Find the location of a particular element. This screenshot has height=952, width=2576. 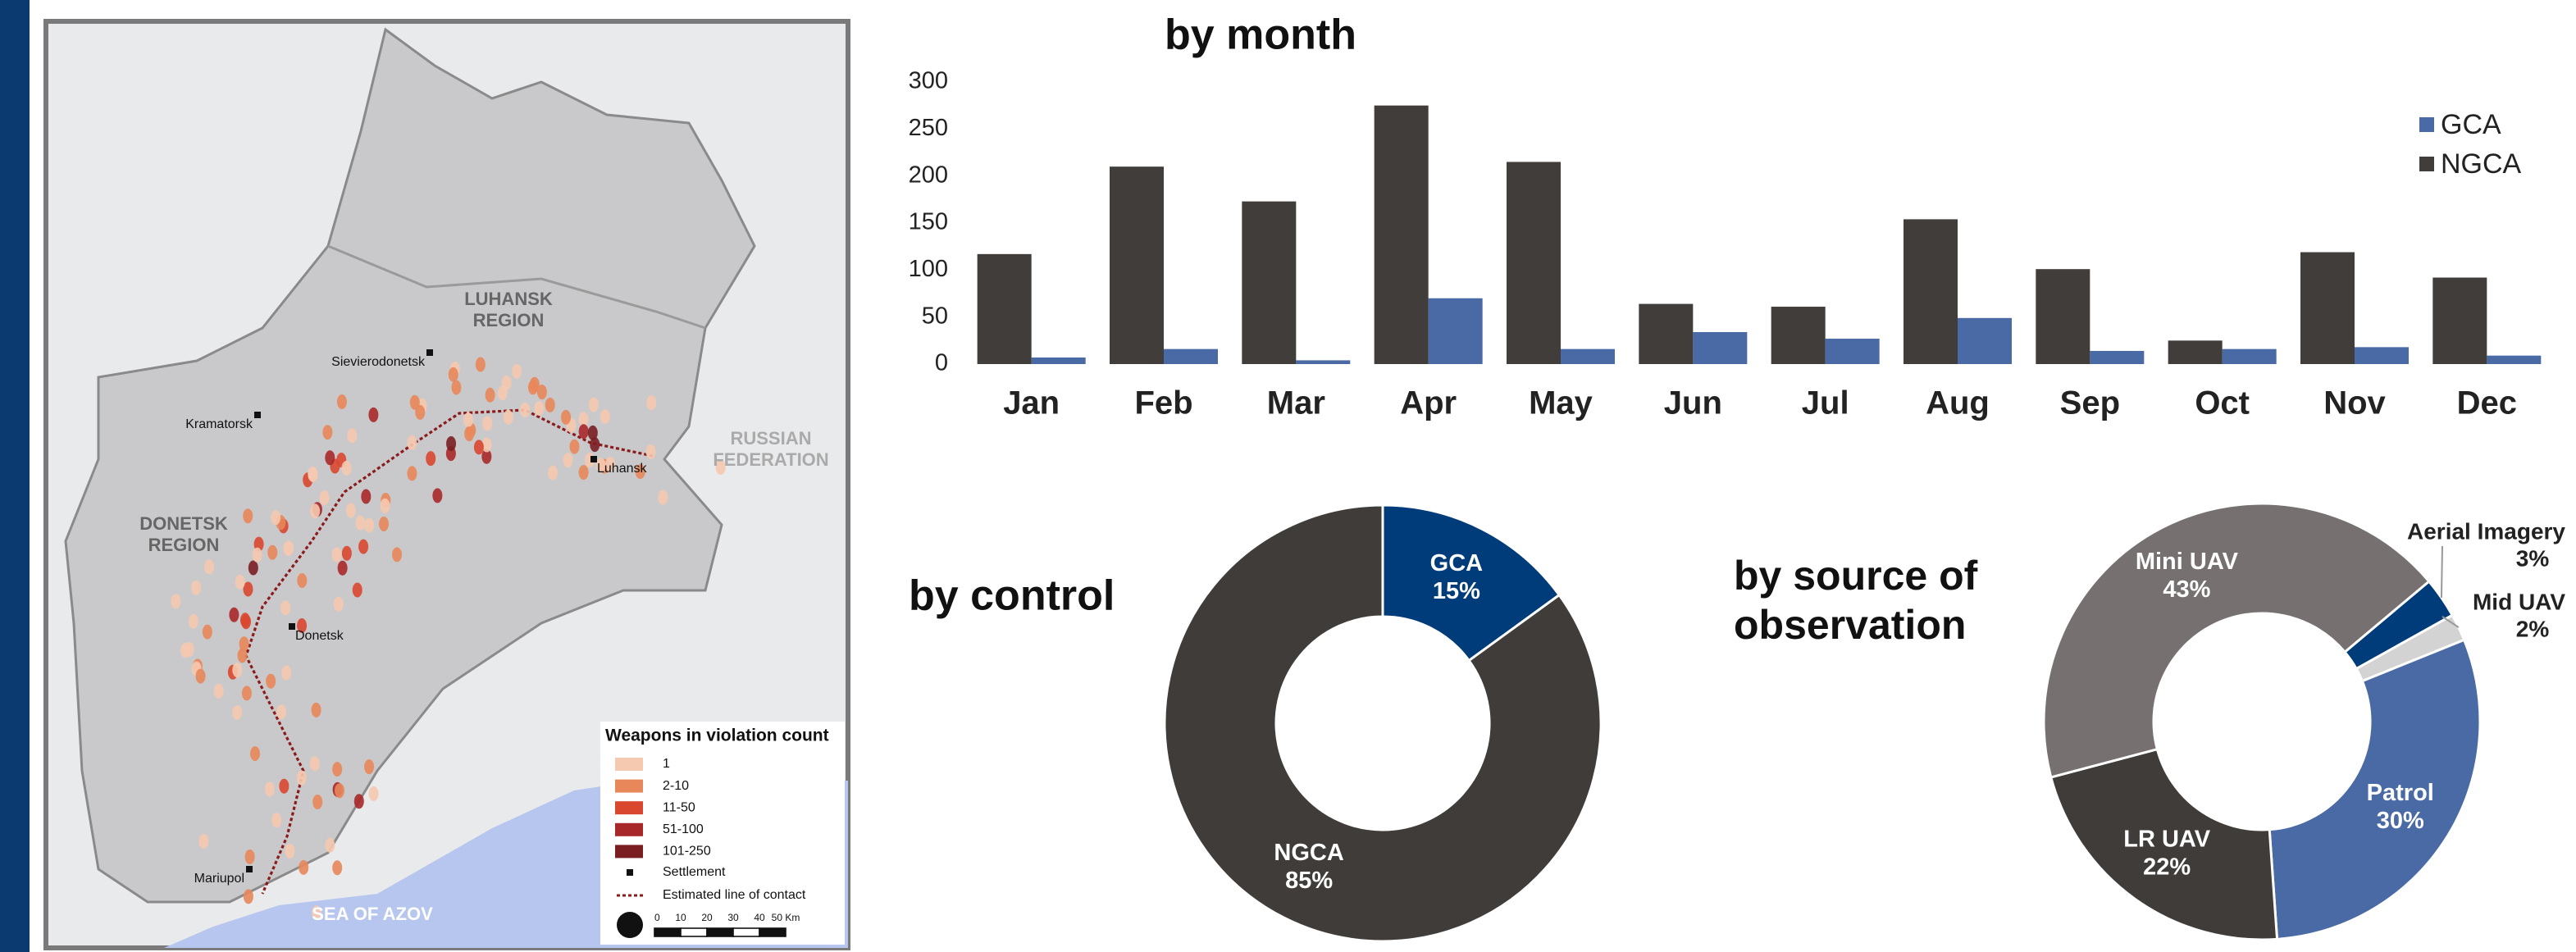

x-tick-label: Mar is located at coordinates (1296, 403).